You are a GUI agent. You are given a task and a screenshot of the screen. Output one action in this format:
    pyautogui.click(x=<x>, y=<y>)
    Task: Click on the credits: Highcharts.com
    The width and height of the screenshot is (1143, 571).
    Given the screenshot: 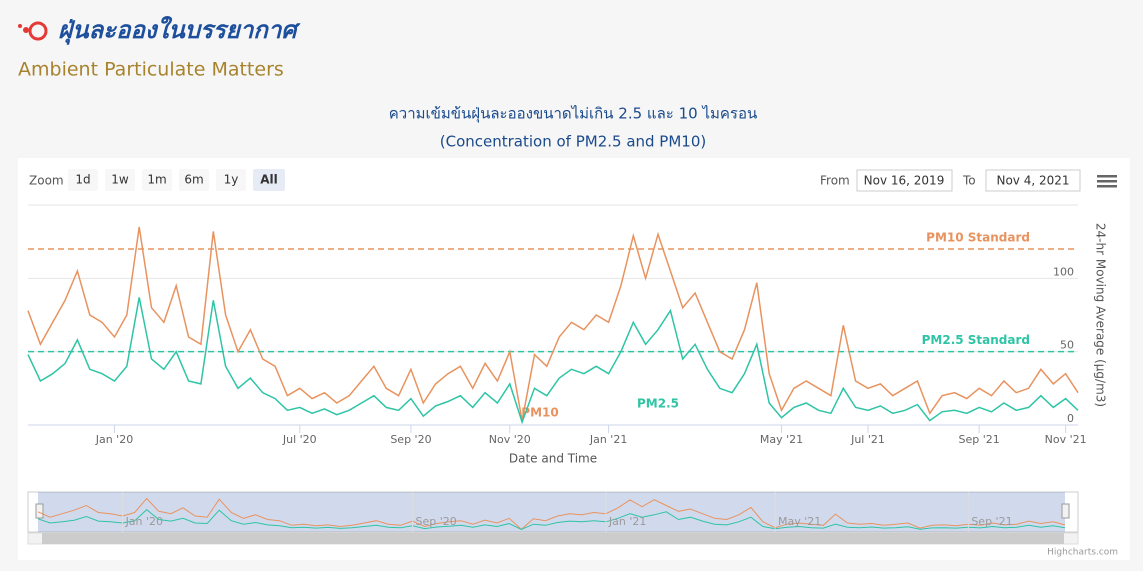 What is the action you would take?
    pyautogui.click(x=1082, y=553)
    